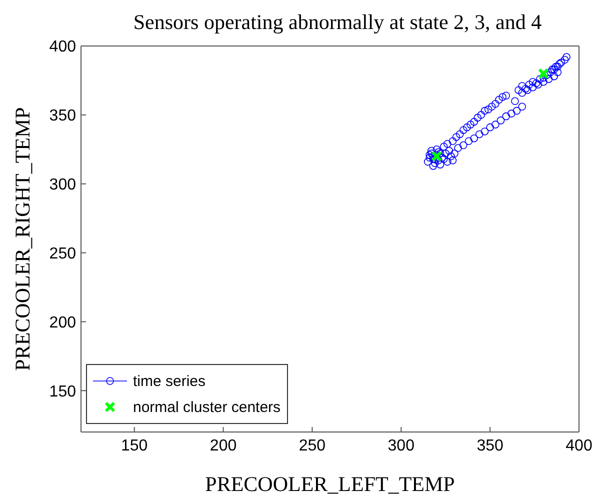  Describe the element at coordinates (337, 22) in the screenshot. I see `chart-title: Sensors operating abnormally at state 2, 3, and 4` at that location.